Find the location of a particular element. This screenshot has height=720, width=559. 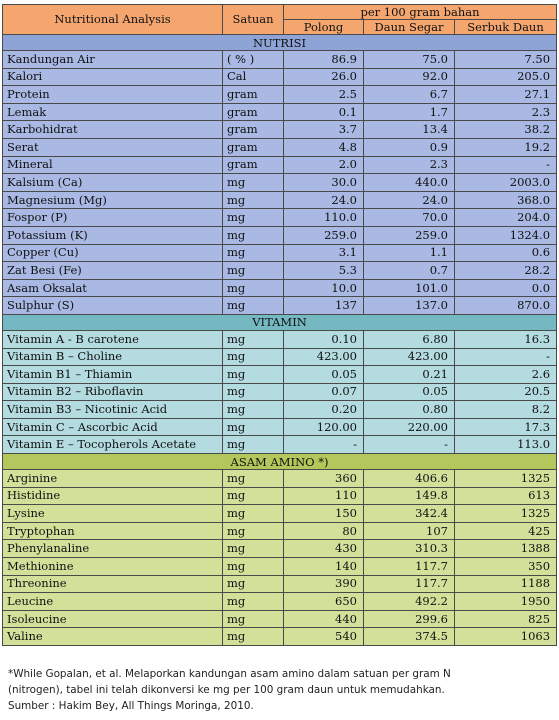

cell-daun-segar: 1.1 is located at coordinates (409, 253).